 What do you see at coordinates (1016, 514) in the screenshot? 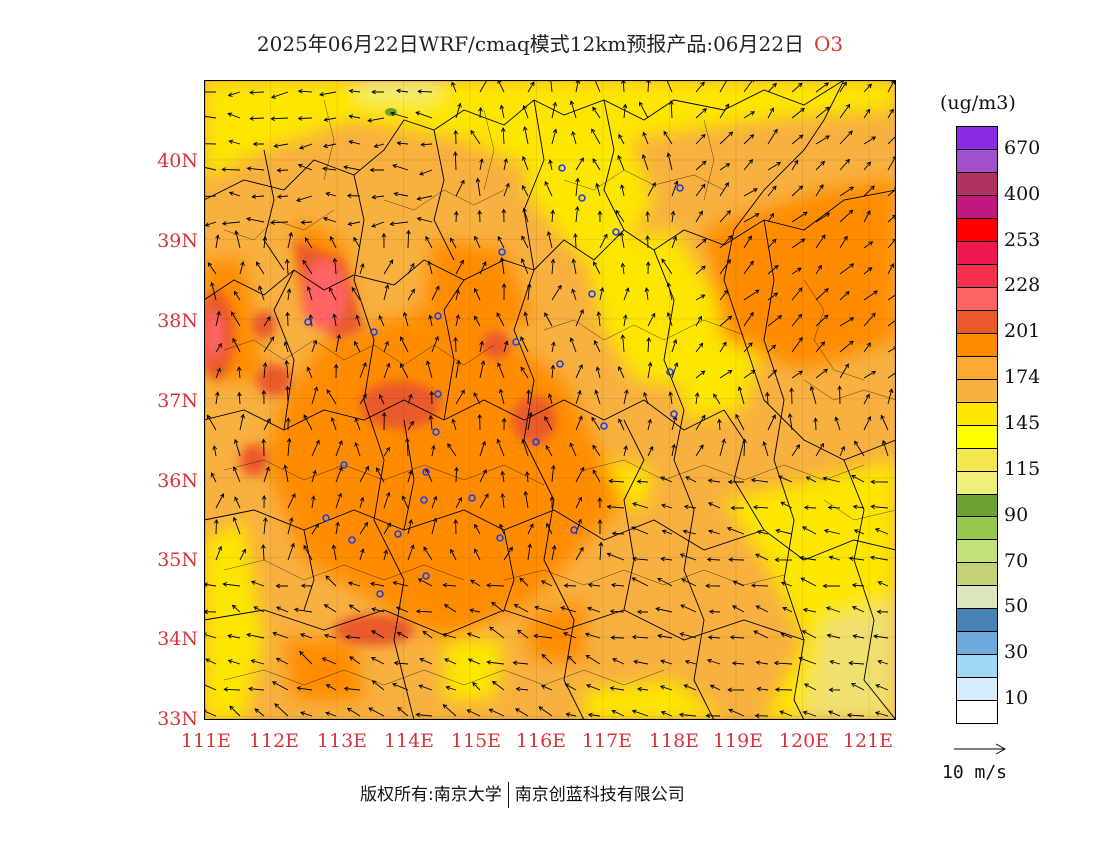
I see `legend-label: 90` at bounding box center [1016, 514].